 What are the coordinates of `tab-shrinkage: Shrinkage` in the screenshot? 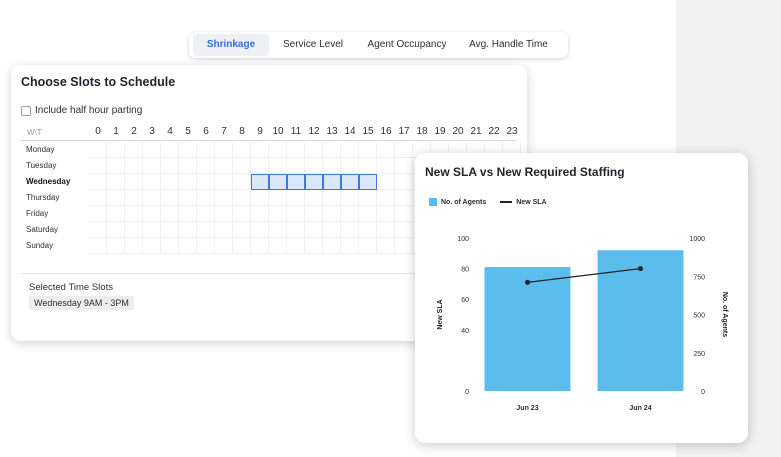 It's located at (231, 45).